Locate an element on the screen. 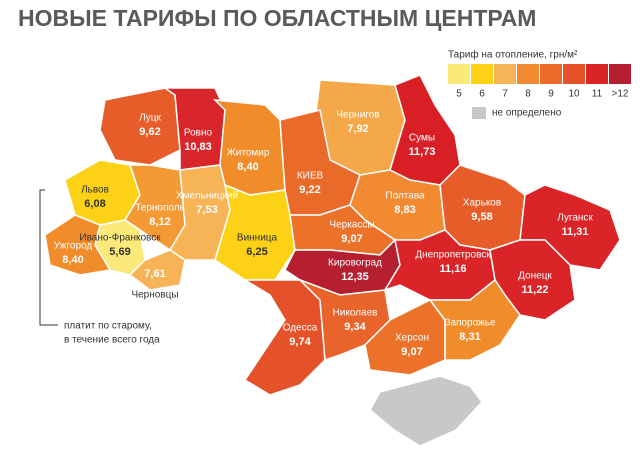 The height and width of the screenshot is (475, 640). annotation: в течение всего года is located at coordinates (112, 340).